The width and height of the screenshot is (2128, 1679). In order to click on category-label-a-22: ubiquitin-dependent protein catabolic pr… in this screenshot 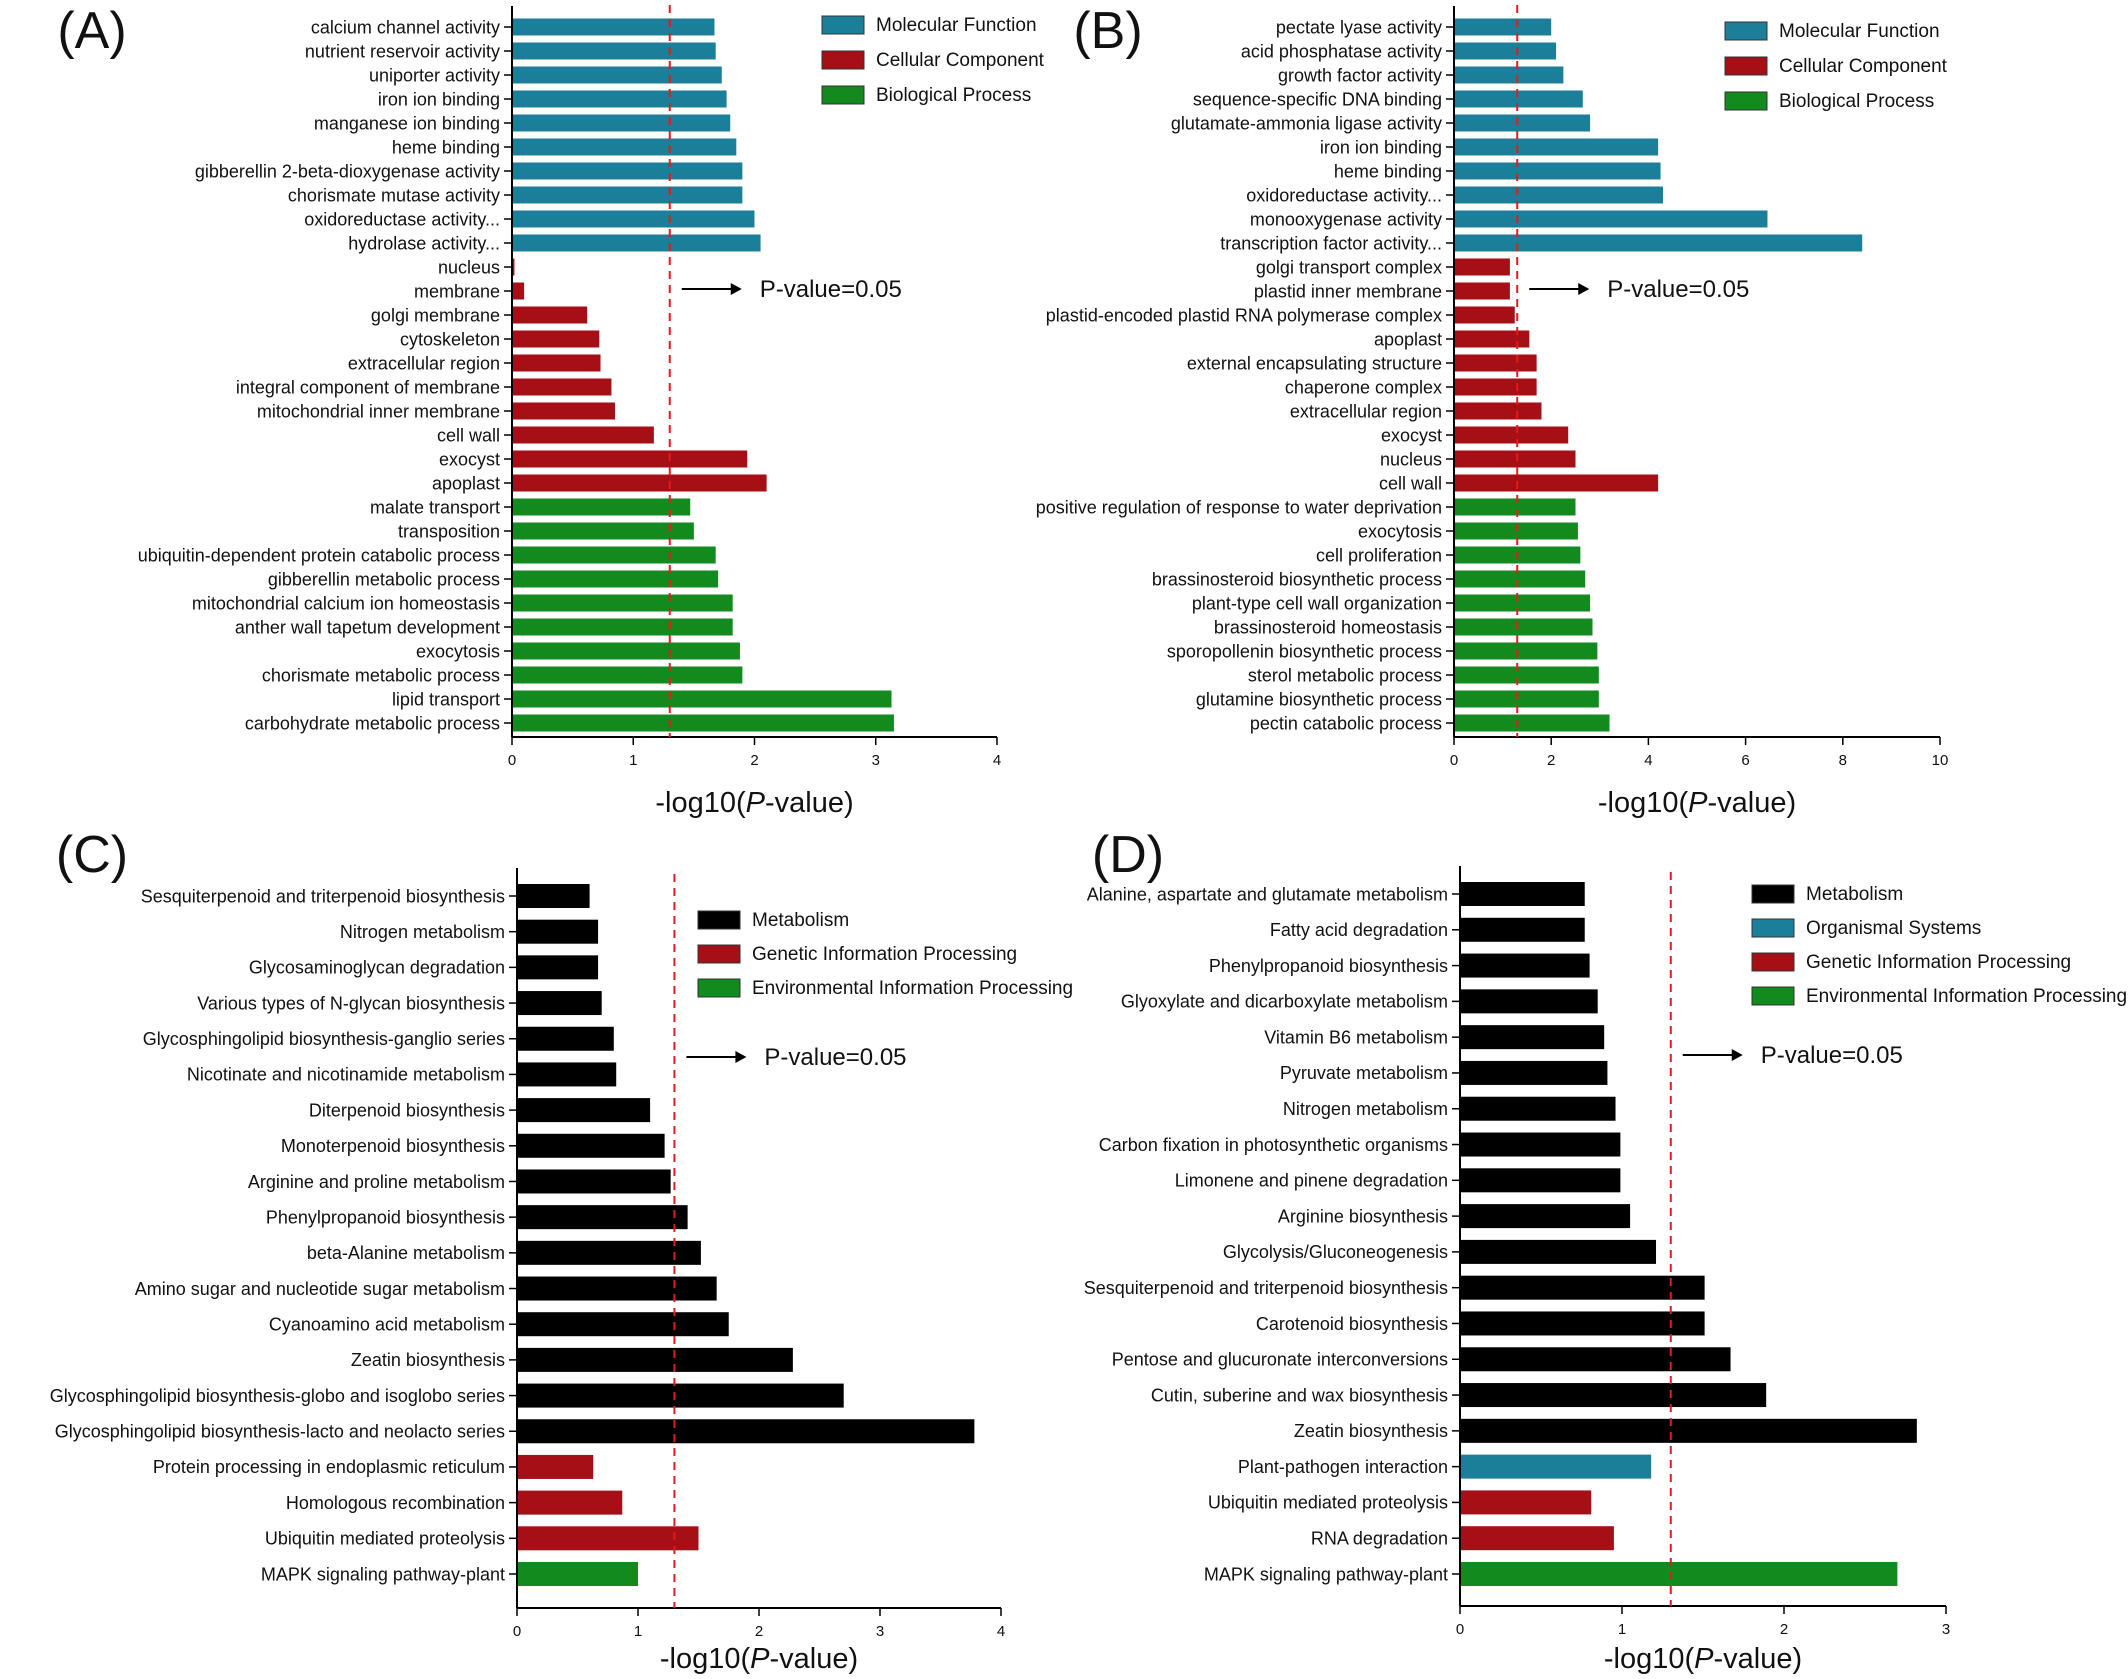, I will do `click(319, 555)`.